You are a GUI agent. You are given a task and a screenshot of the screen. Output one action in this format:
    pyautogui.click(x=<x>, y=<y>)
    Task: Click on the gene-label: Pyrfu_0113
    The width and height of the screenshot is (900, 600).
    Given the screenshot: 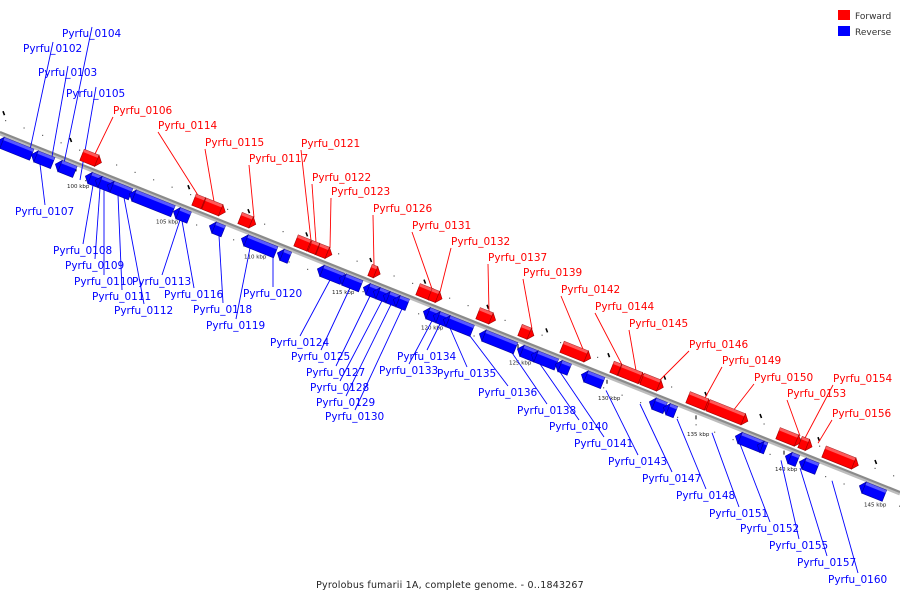 What is the action you would take?
    pyautogui.click(x=161, y=282)
    